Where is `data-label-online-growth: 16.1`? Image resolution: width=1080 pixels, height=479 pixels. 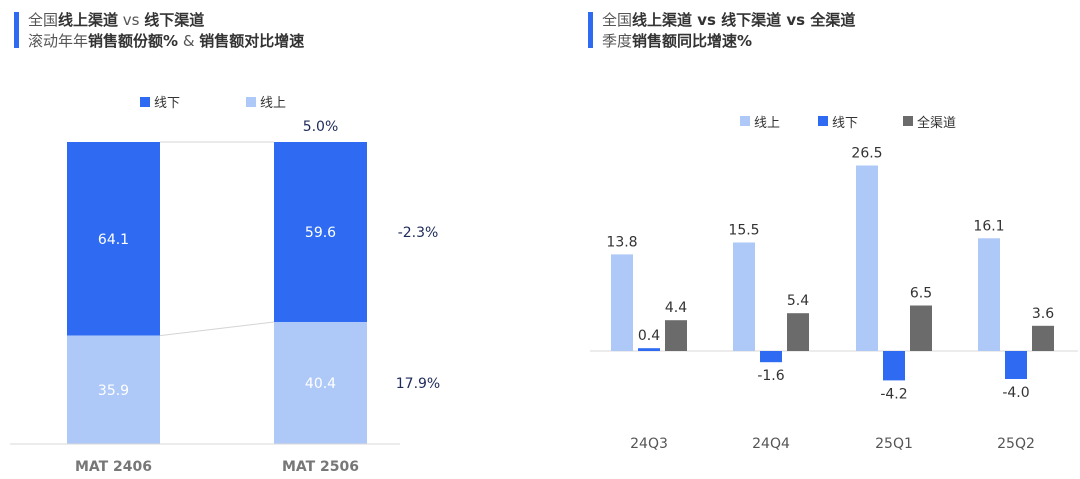 data-label-online-growth: 16.1 is located at coordinates (988, 226).